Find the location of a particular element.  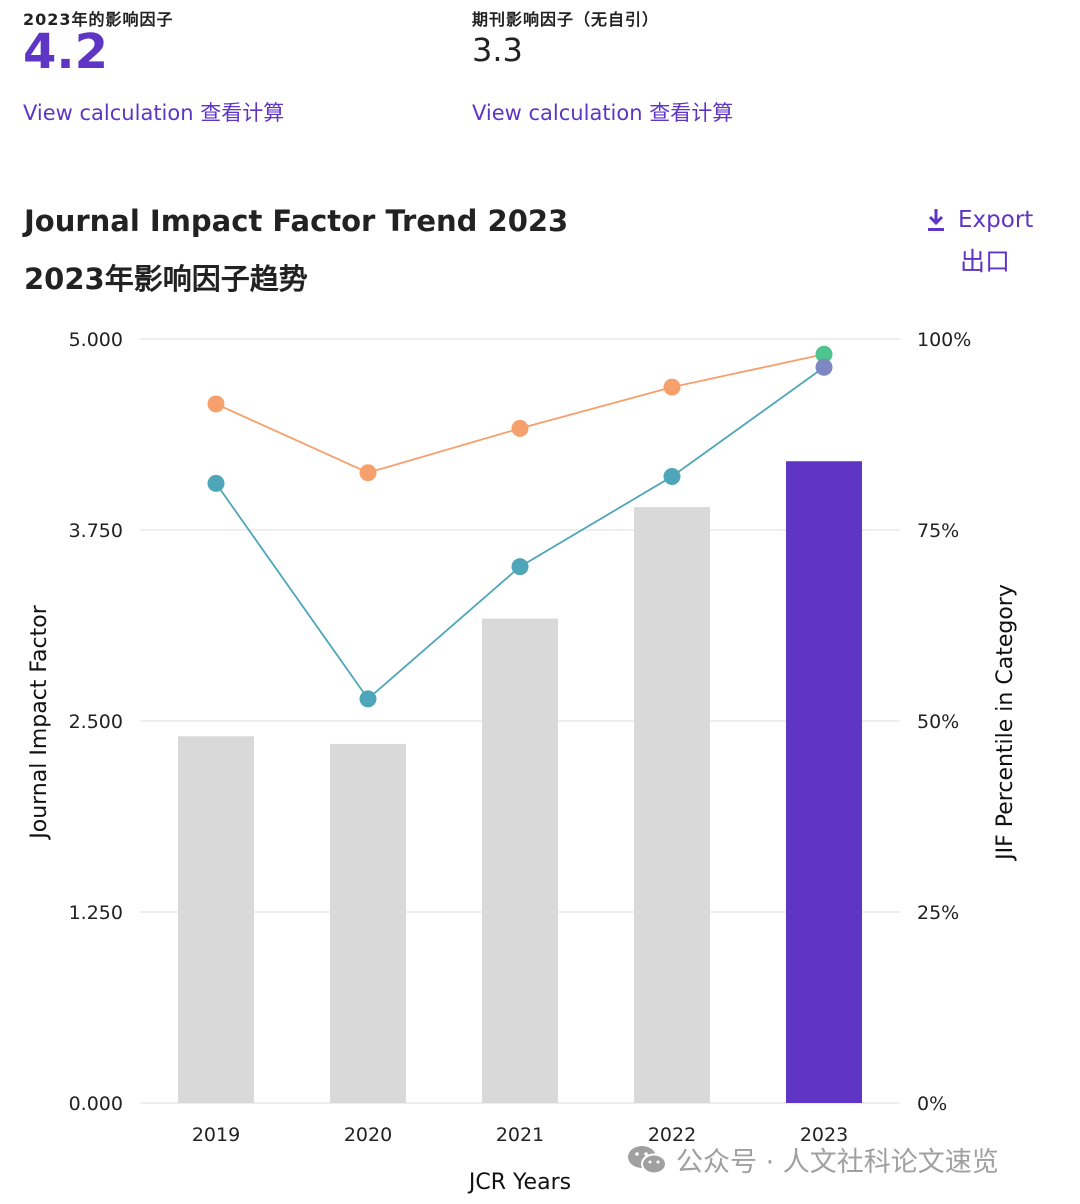

series-1-point-2019 is located at coordinates (216, 404).